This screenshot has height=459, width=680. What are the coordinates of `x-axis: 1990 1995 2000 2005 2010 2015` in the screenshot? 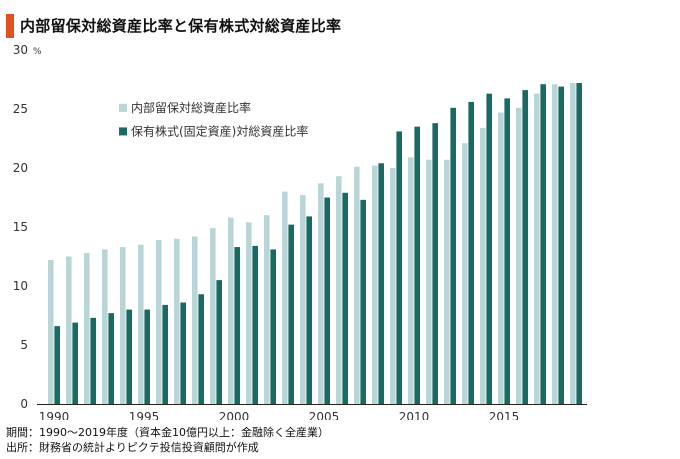 It's located at (279, 415).